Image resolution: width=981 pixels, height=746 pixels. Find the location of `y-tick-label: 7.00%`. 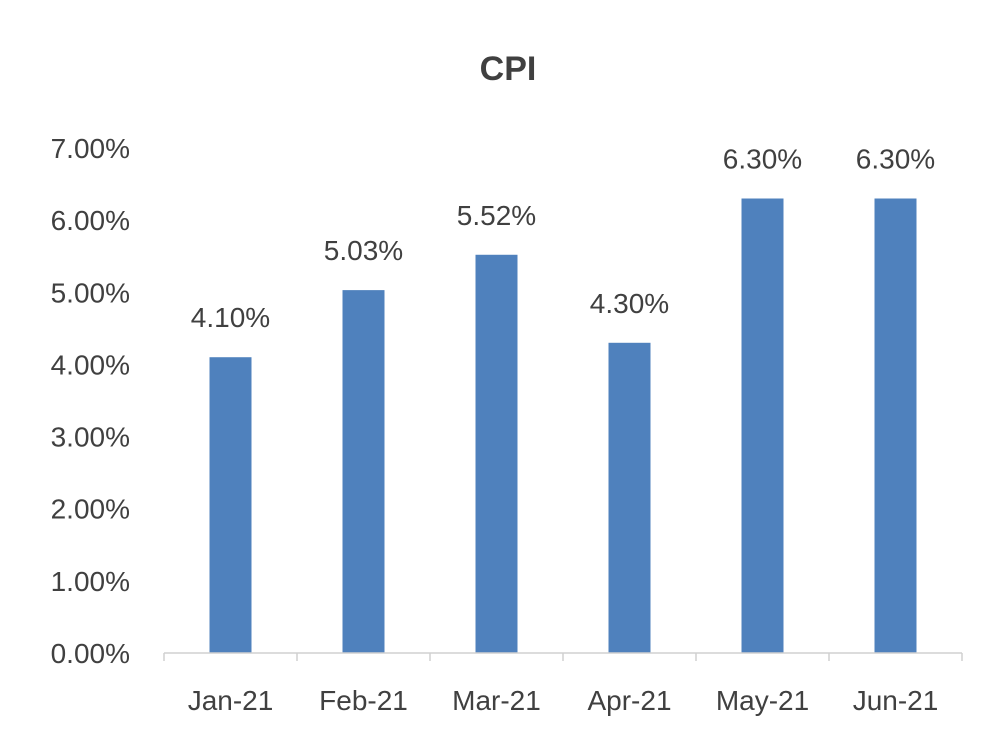

y-tick-label: 7.00% is located at coordinates (90, 148).